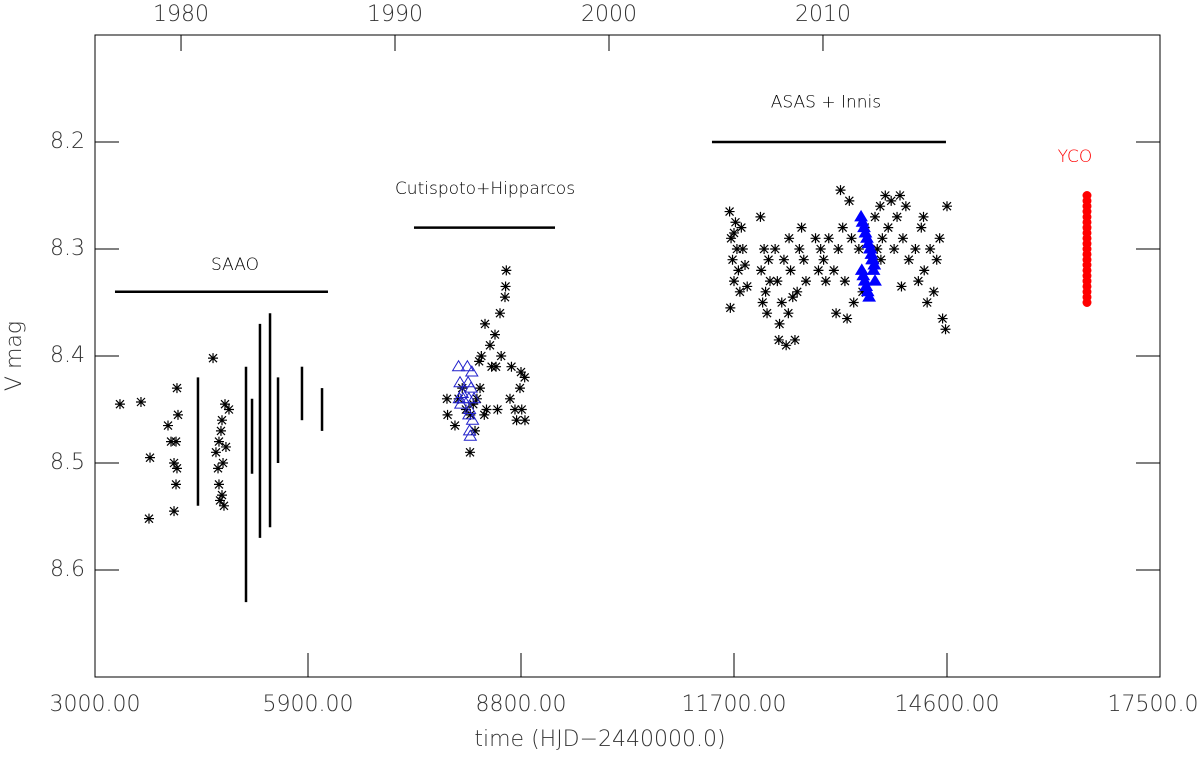 This screenshot has height=760, width=1200. I want to click on x-tick-label: 17500.00, so click(1154, 704).